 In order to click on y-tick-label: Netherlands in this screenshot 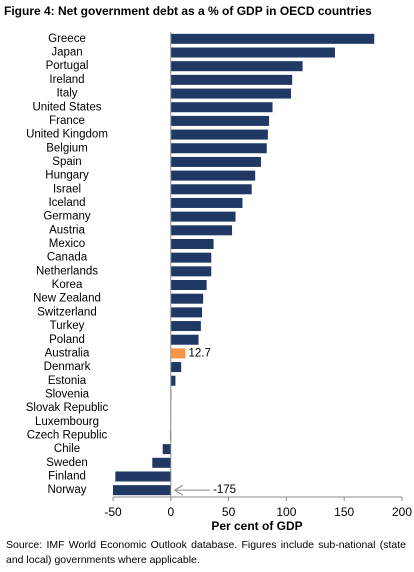, I will do `click(67, 271)`.